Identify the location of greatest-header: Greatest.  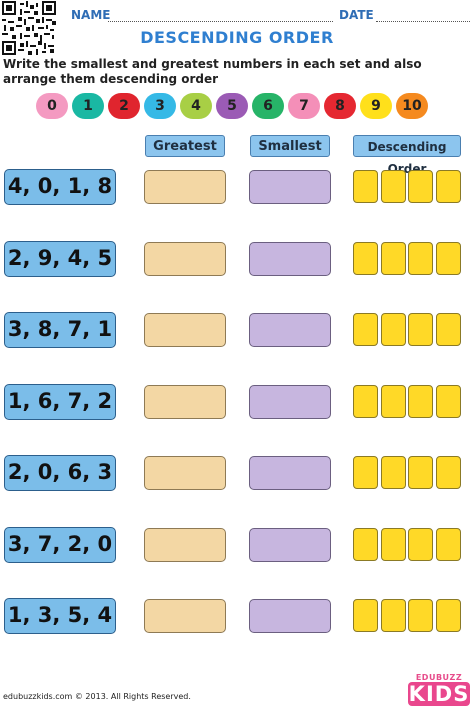
(185, 146).